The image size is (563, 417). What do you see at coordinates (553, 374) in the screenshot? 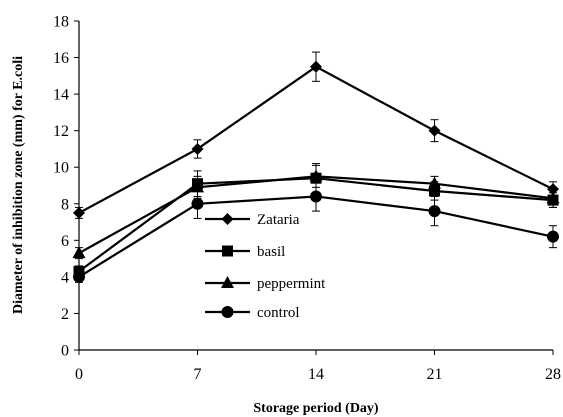
I see `x-tick-label: 28` at bounding box center [553, 374].